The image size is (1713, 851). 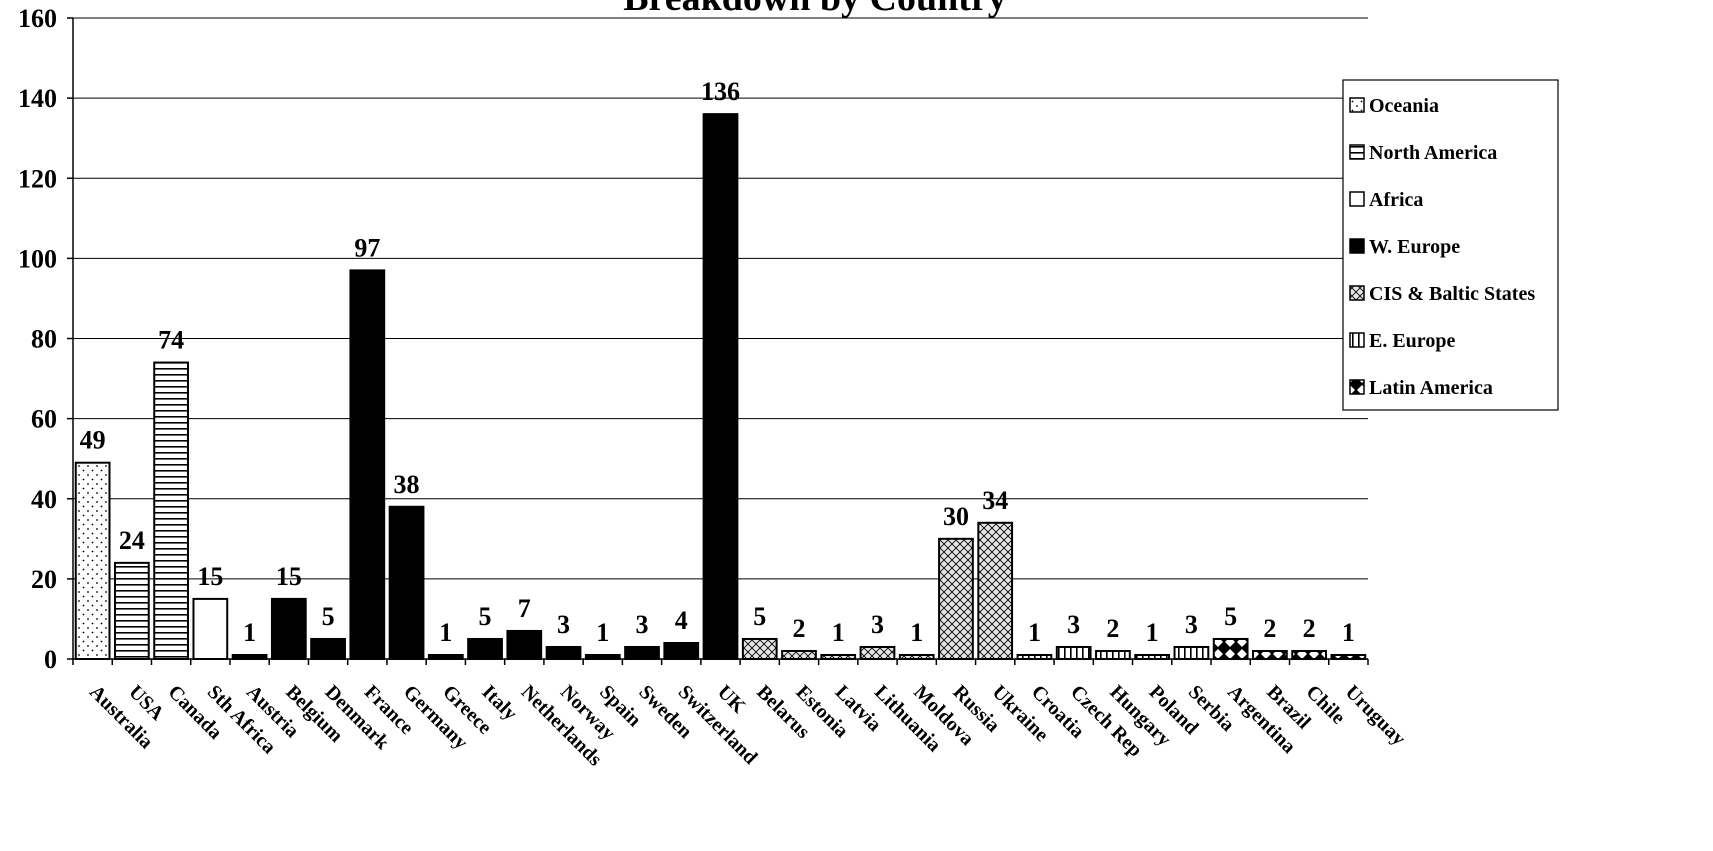 What do you see at coordinates (956, 516) in the screenshot?
I see `value-label: 30` at bounding box center [956, 516].